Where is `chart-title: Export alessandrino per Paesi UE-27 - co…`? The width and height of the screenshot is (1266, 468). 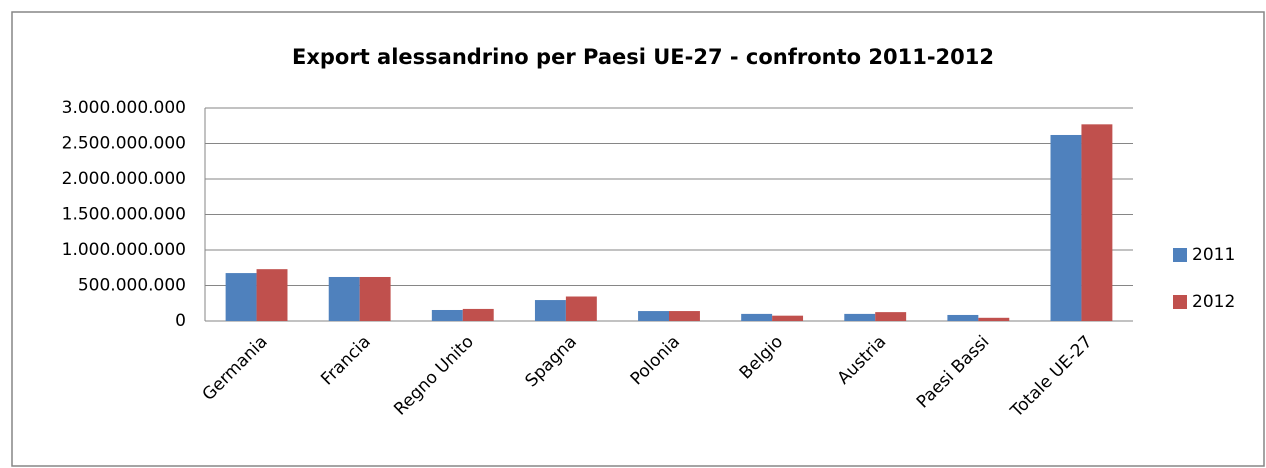 chart-title: Export alessandrino per Paesi UE-27 - co… is located at coordinates (643, 57).